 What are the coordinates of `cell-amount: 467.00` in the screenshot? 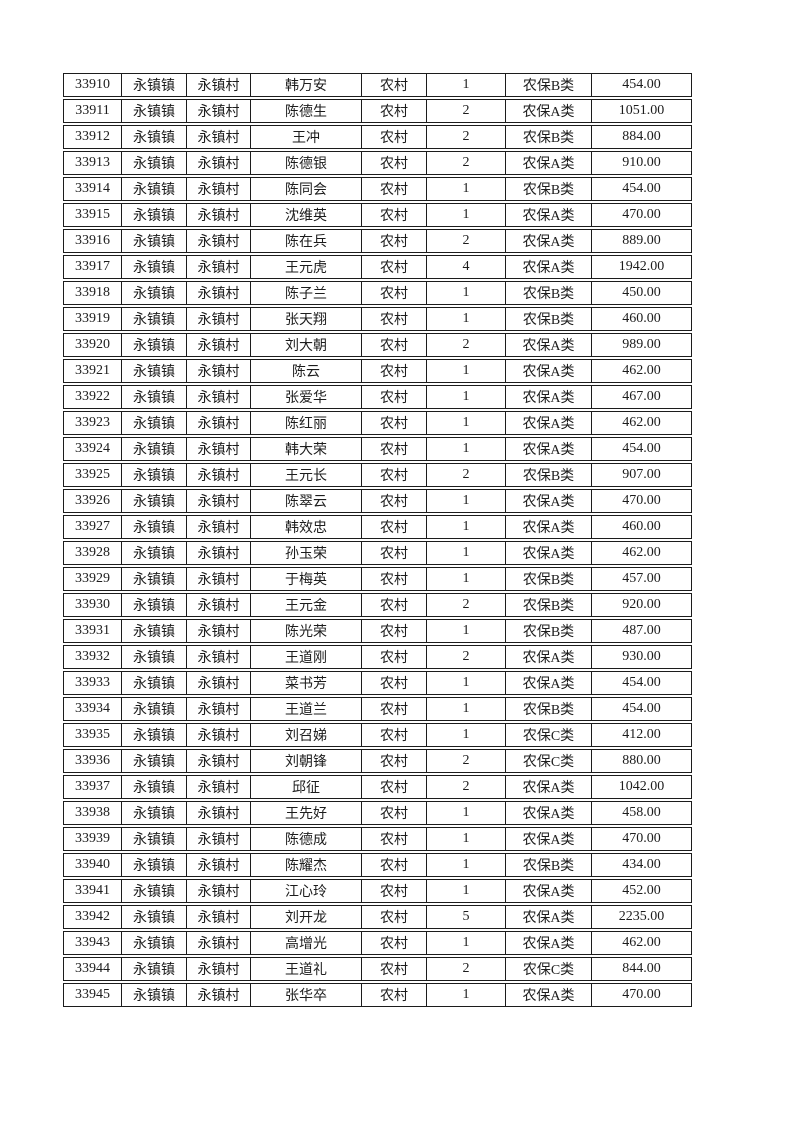 It's located at (642, 397).